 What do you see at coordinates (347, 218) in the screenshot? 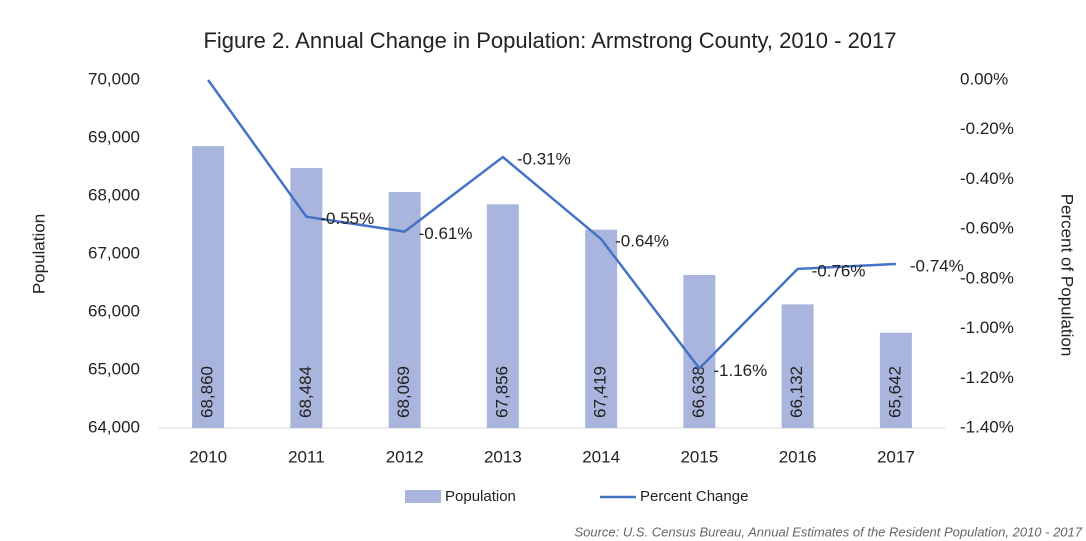
I see `line-value-label: -0.55%` at bounding box center [347, 218].